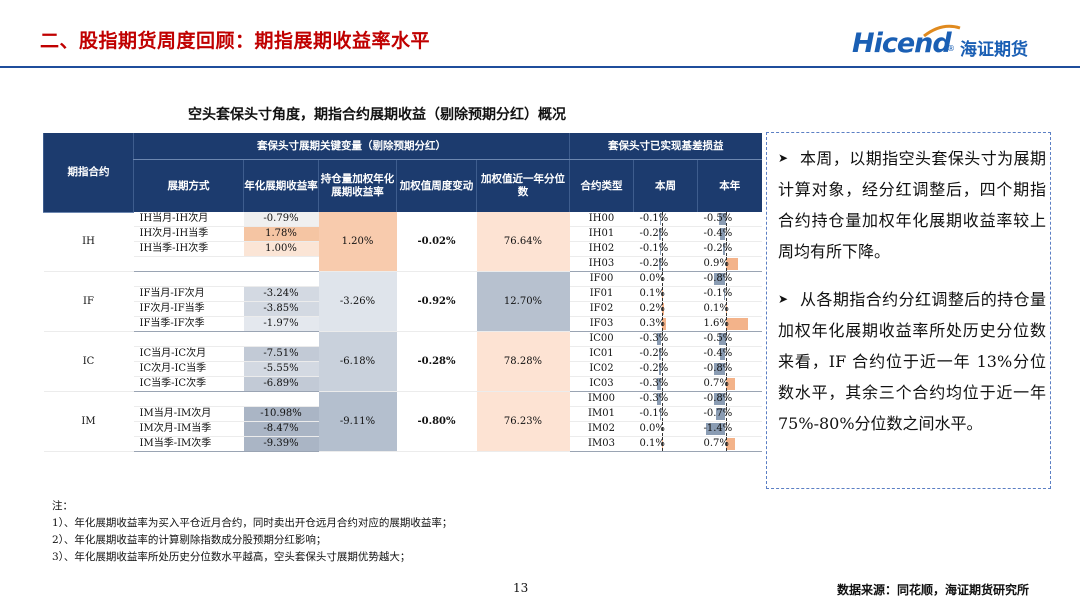  I want to click on bar-value-label: 0.7%, so click(716, 383).